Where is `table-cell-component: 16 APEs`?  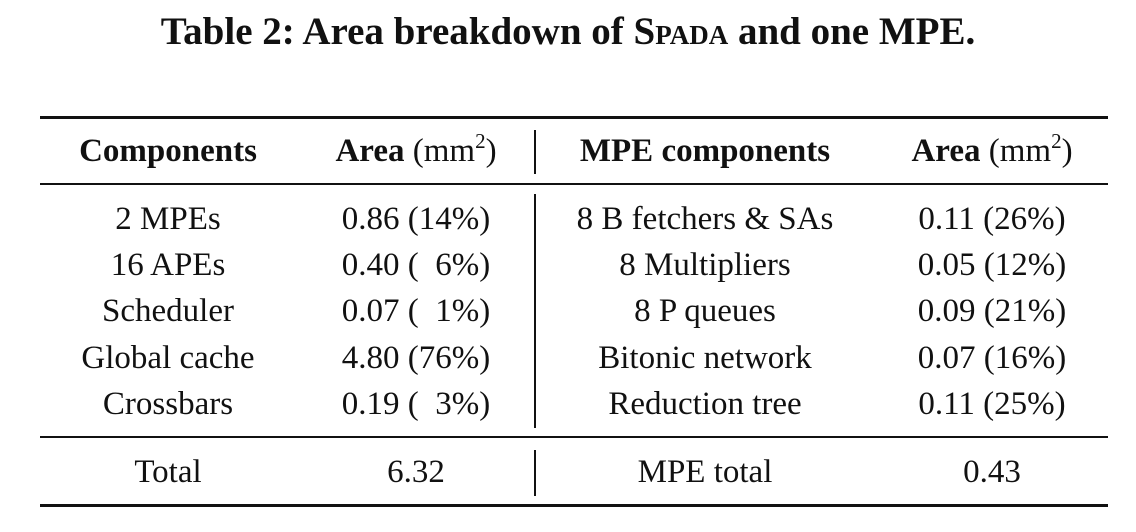
table-cell-component: 16 APEs is located at coordinates (168, 265).